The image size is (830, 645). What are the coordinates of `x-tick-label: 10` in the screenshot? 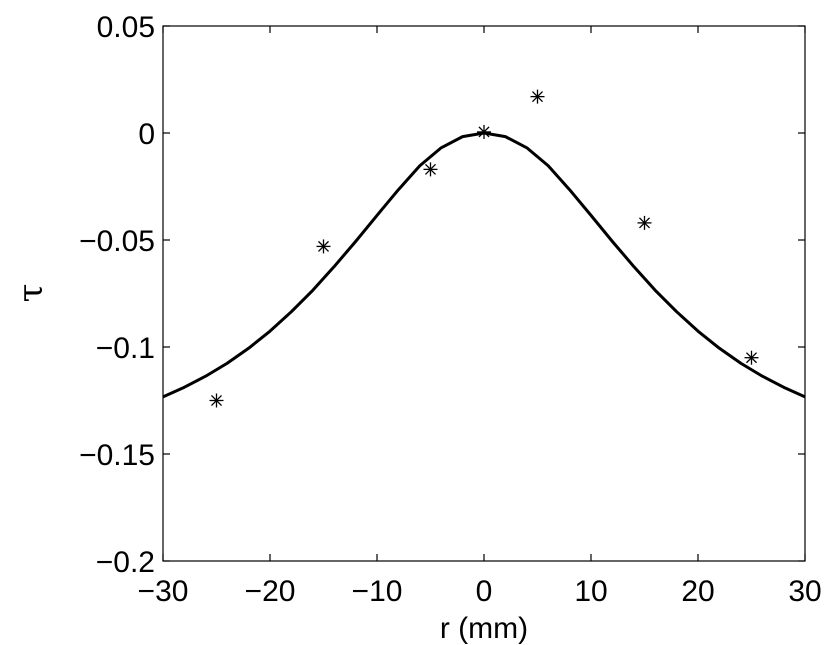 It's located at (590, 591).